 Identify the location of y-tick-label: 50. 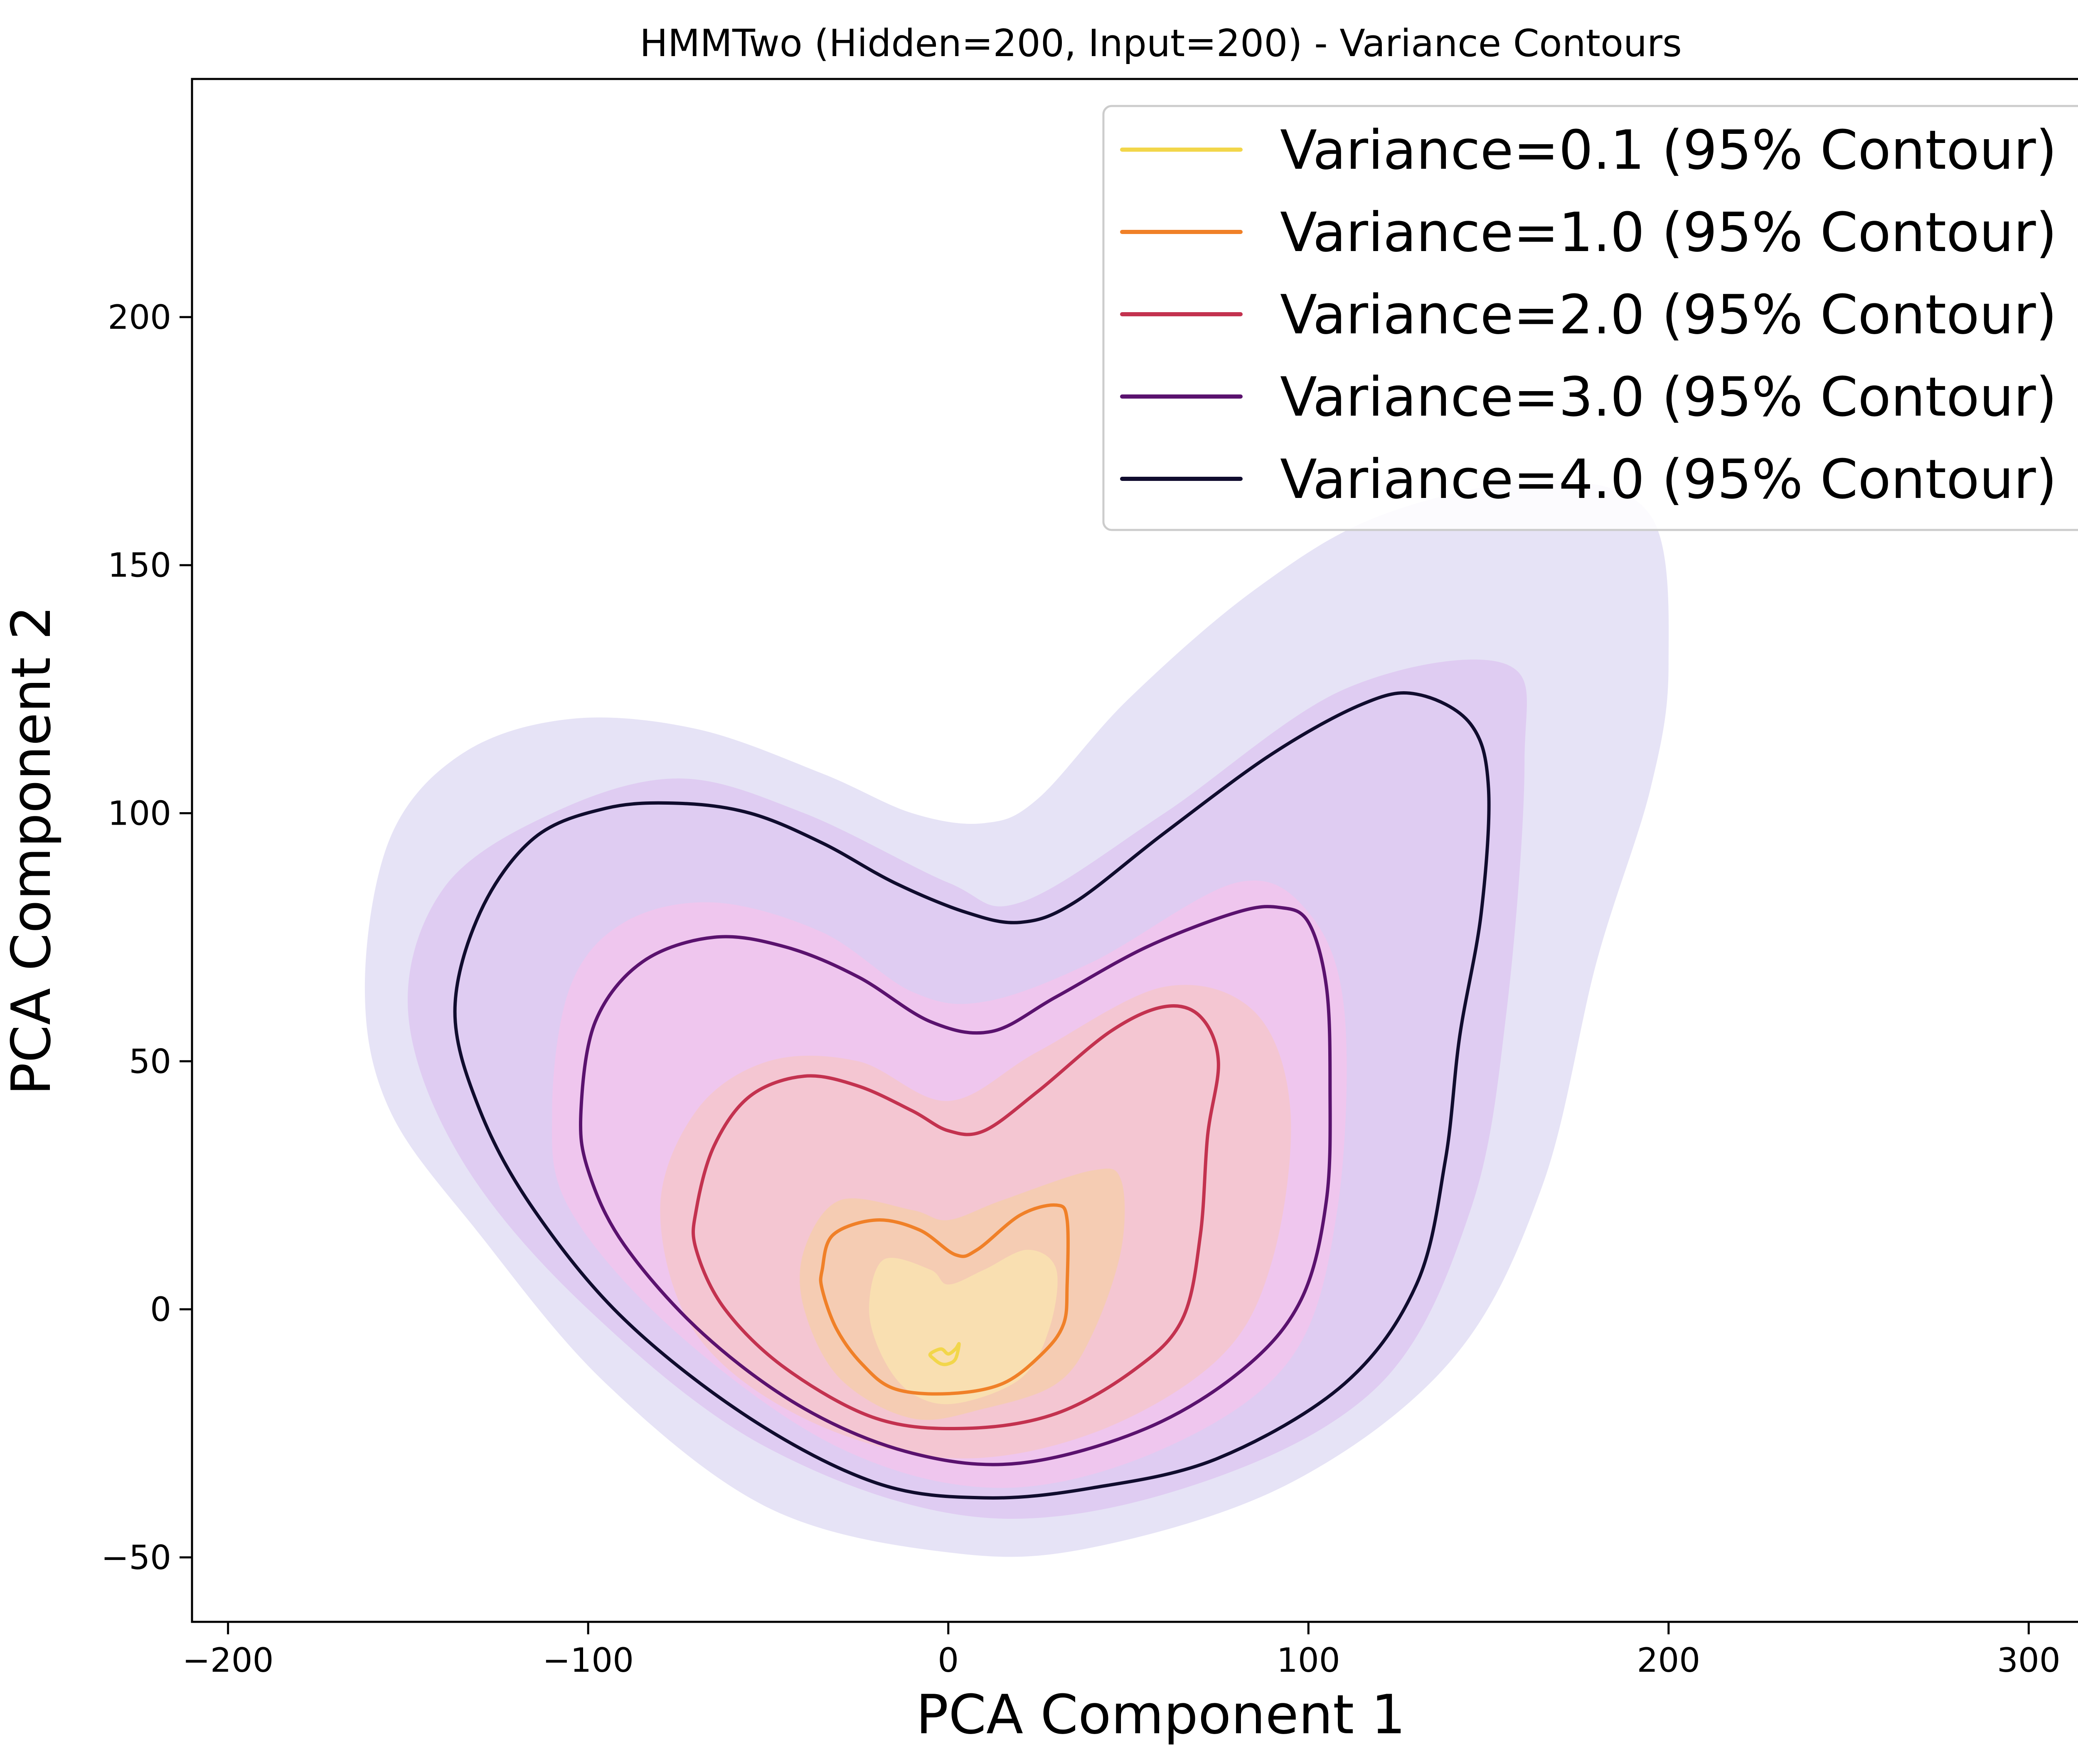
(150, 1061).